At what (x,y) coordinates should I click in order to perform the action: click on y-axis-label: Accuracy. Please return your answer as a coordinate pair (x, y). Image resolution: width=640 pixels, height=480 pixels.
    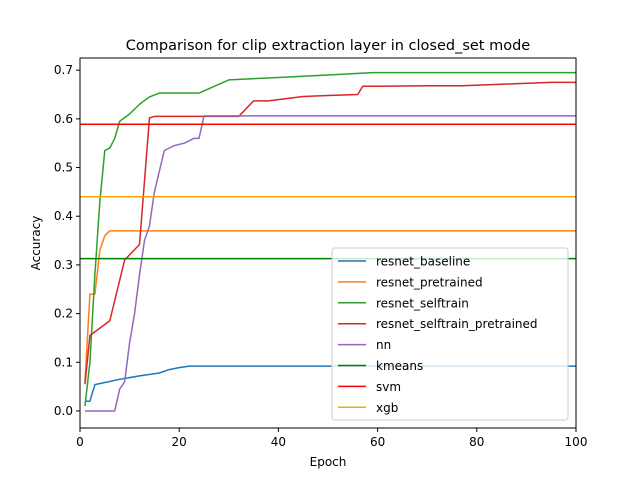
    Looking at the image, I should click on (36, 243).